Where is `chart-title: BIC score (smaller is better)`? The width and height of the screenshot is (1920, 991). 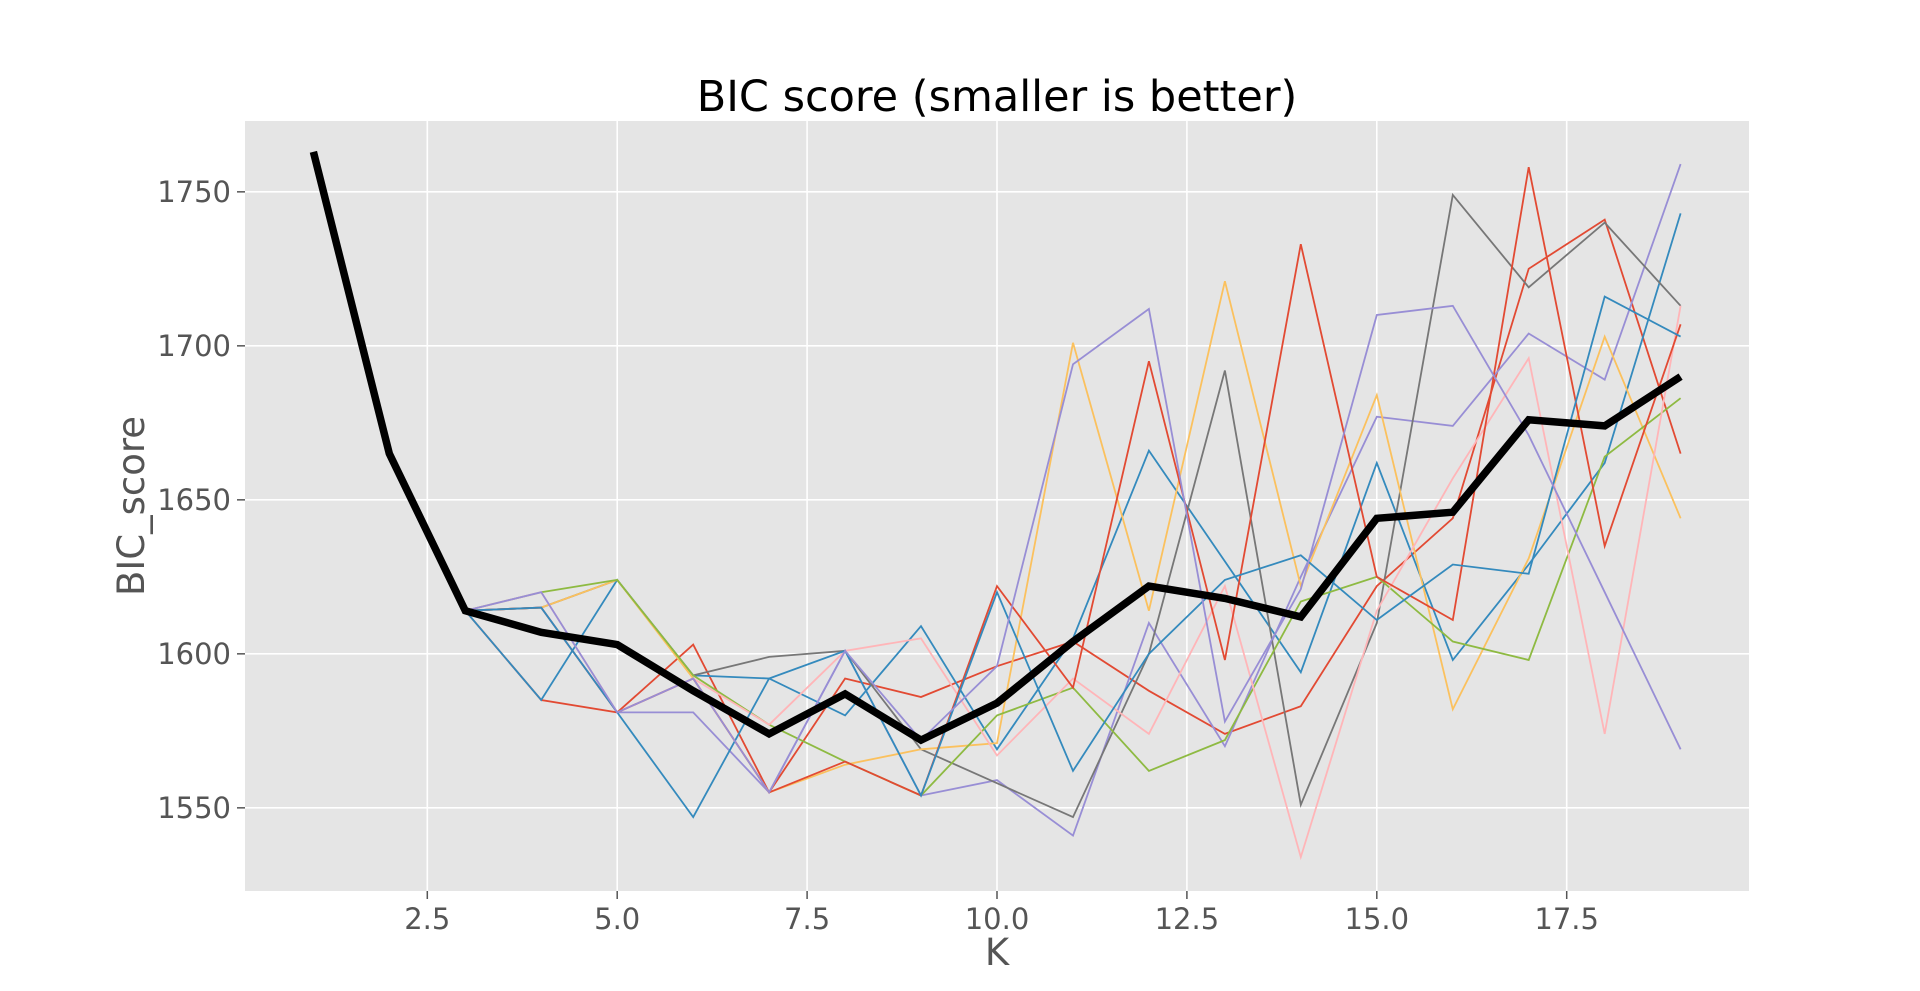
chart-title: BIC score (smaller is better) is located at coordinates (997, 97).